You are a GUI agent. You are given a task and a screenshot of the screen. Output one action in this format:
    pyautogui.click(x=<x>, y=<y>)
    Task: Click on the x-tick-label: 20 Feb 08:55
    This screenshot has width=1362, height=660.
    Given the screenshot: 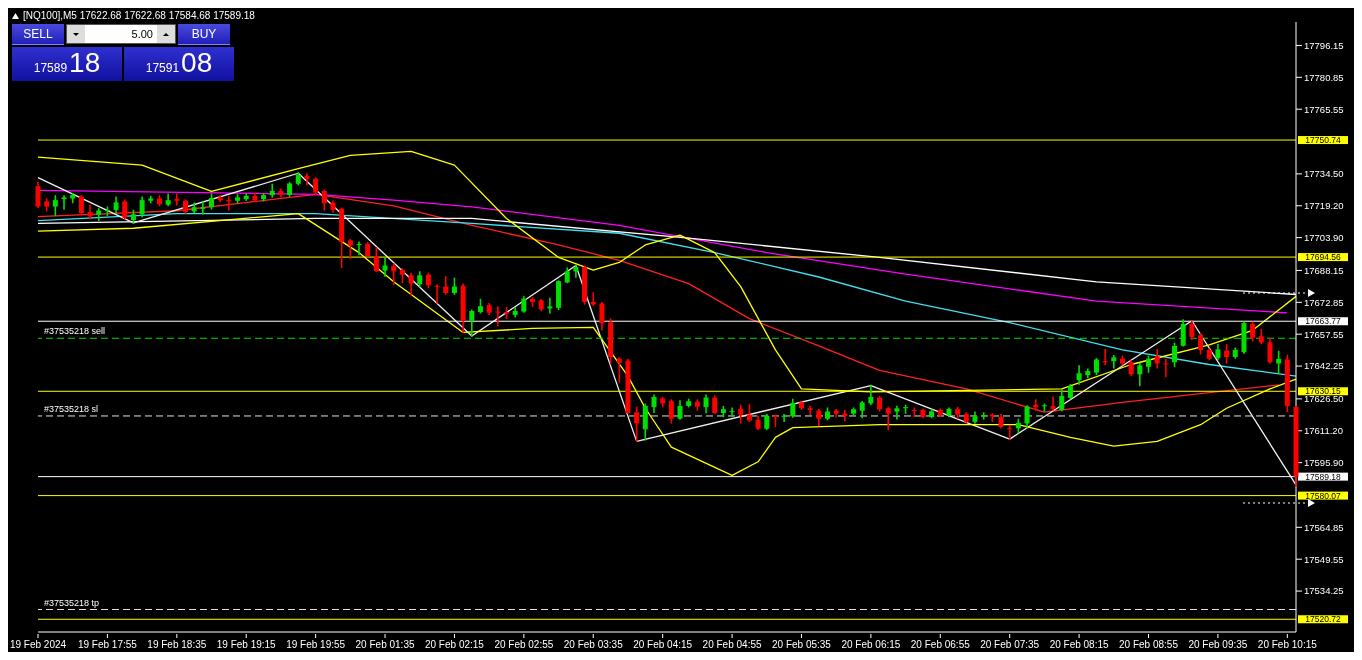 What is the action you would take?
    pyautogui.click(x=1149, y=644)
    